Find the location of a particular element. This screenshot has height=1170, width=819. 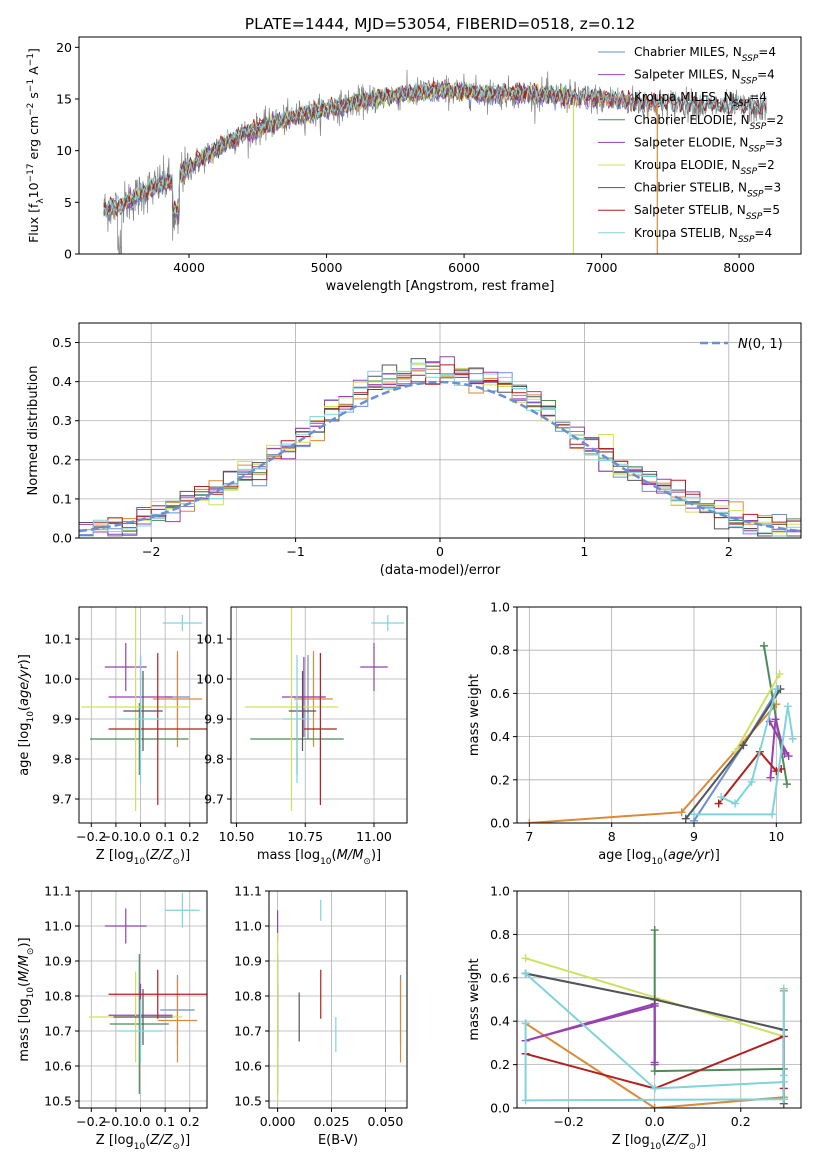

label-part: age [ is located at coordinates (24, 758).